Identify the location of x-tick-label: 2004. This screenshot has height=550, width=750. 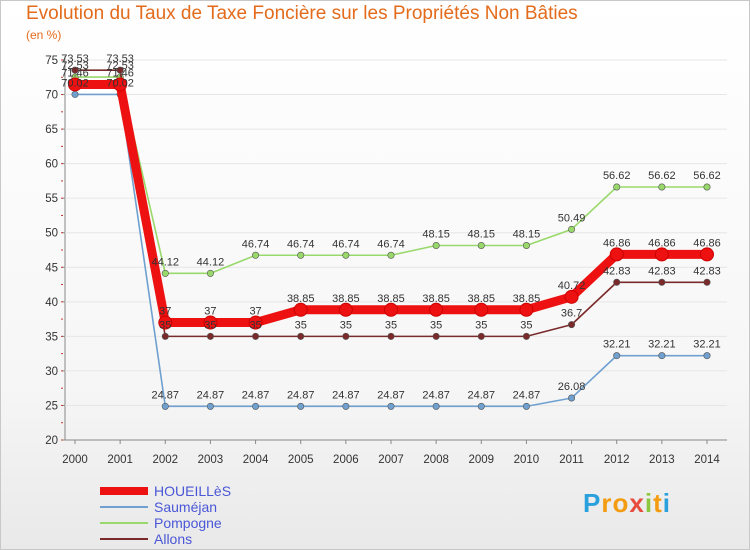
(256, 460).